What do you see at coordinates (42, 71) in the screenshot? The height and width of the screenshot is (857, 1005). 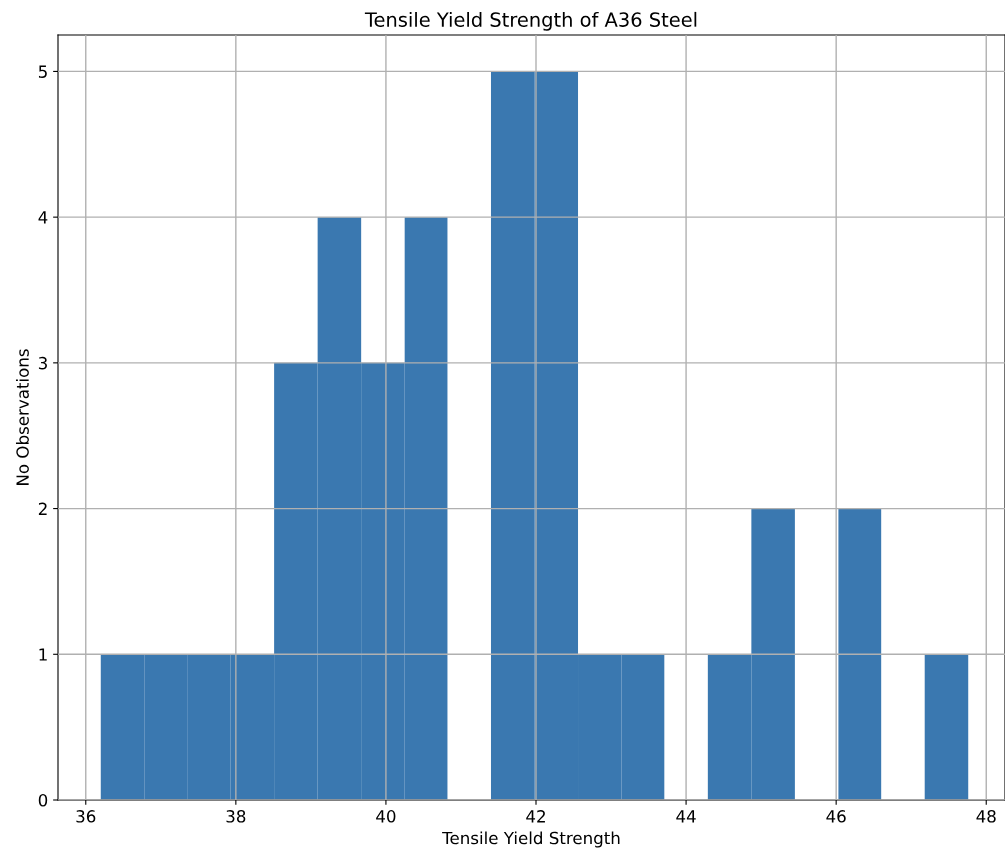 I see `y-tick-label: 5` at bounding box center [42, 71].